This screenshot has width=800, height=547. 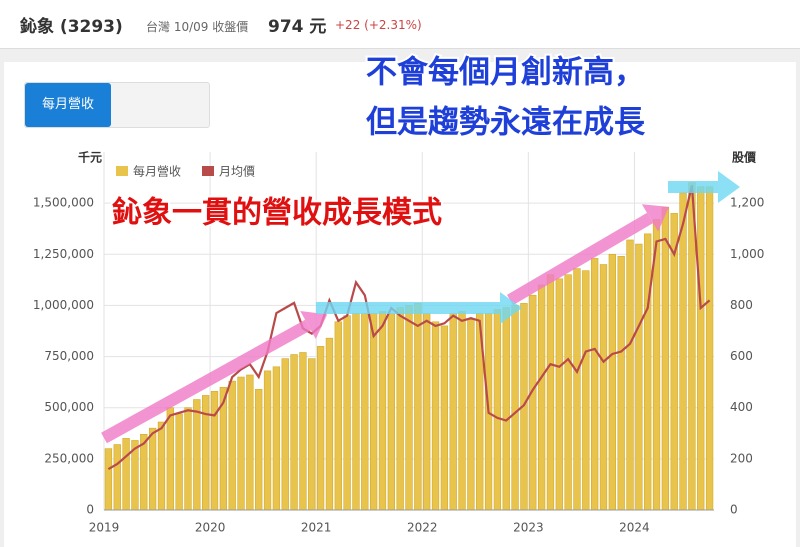 I want to click on price: 974 元, so click(x=297, y=27).